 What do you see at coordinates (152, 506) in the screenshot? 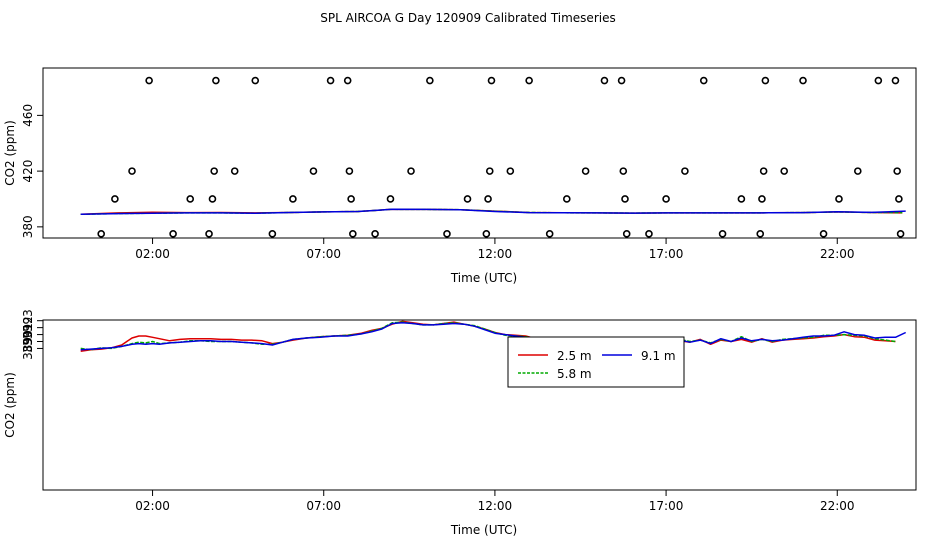
I see `bottom-x-tick-label: 02:00` at bounding box center [152, 506].